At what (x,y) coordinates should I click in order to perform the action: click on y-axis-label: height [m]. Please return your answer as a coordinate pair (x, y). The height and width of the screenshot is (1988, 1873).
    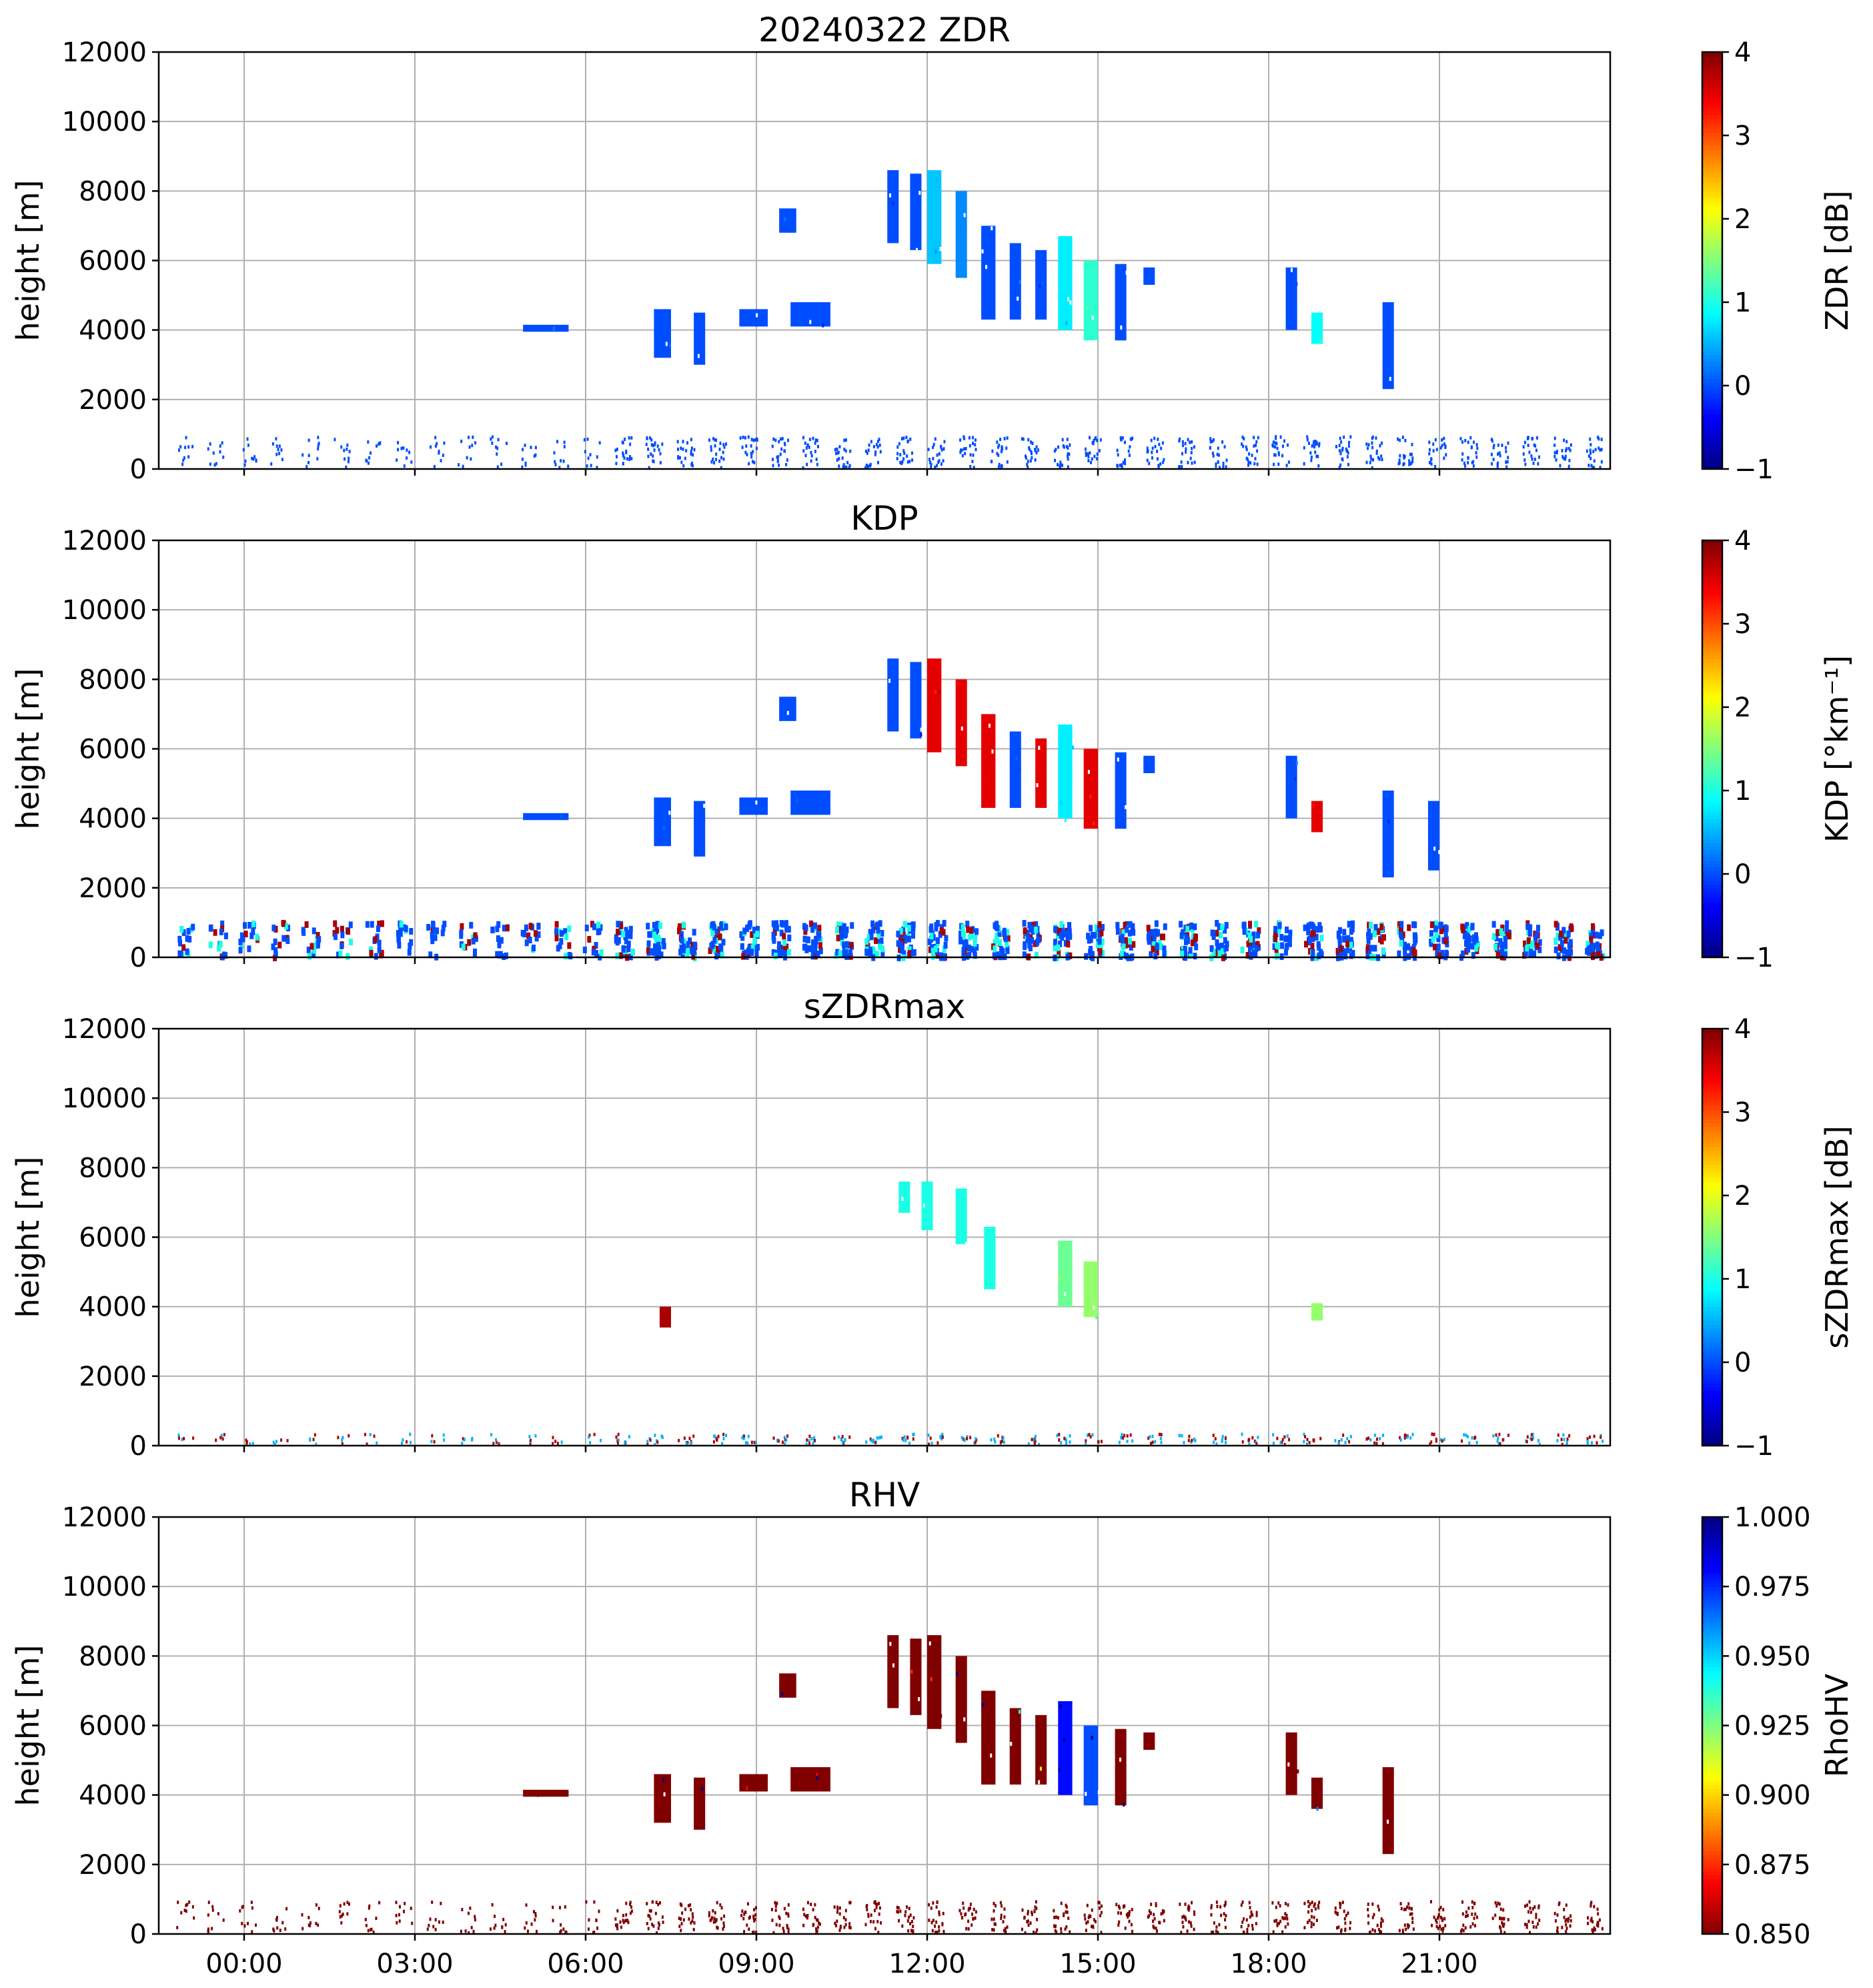
    Looking at the image, I should click on (28, 1237).